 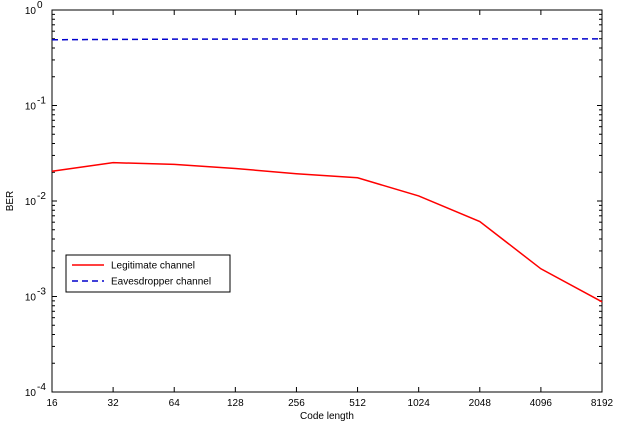 I want to click on y-tick-label: 10⁻⁴, so click(x=35, y=390).